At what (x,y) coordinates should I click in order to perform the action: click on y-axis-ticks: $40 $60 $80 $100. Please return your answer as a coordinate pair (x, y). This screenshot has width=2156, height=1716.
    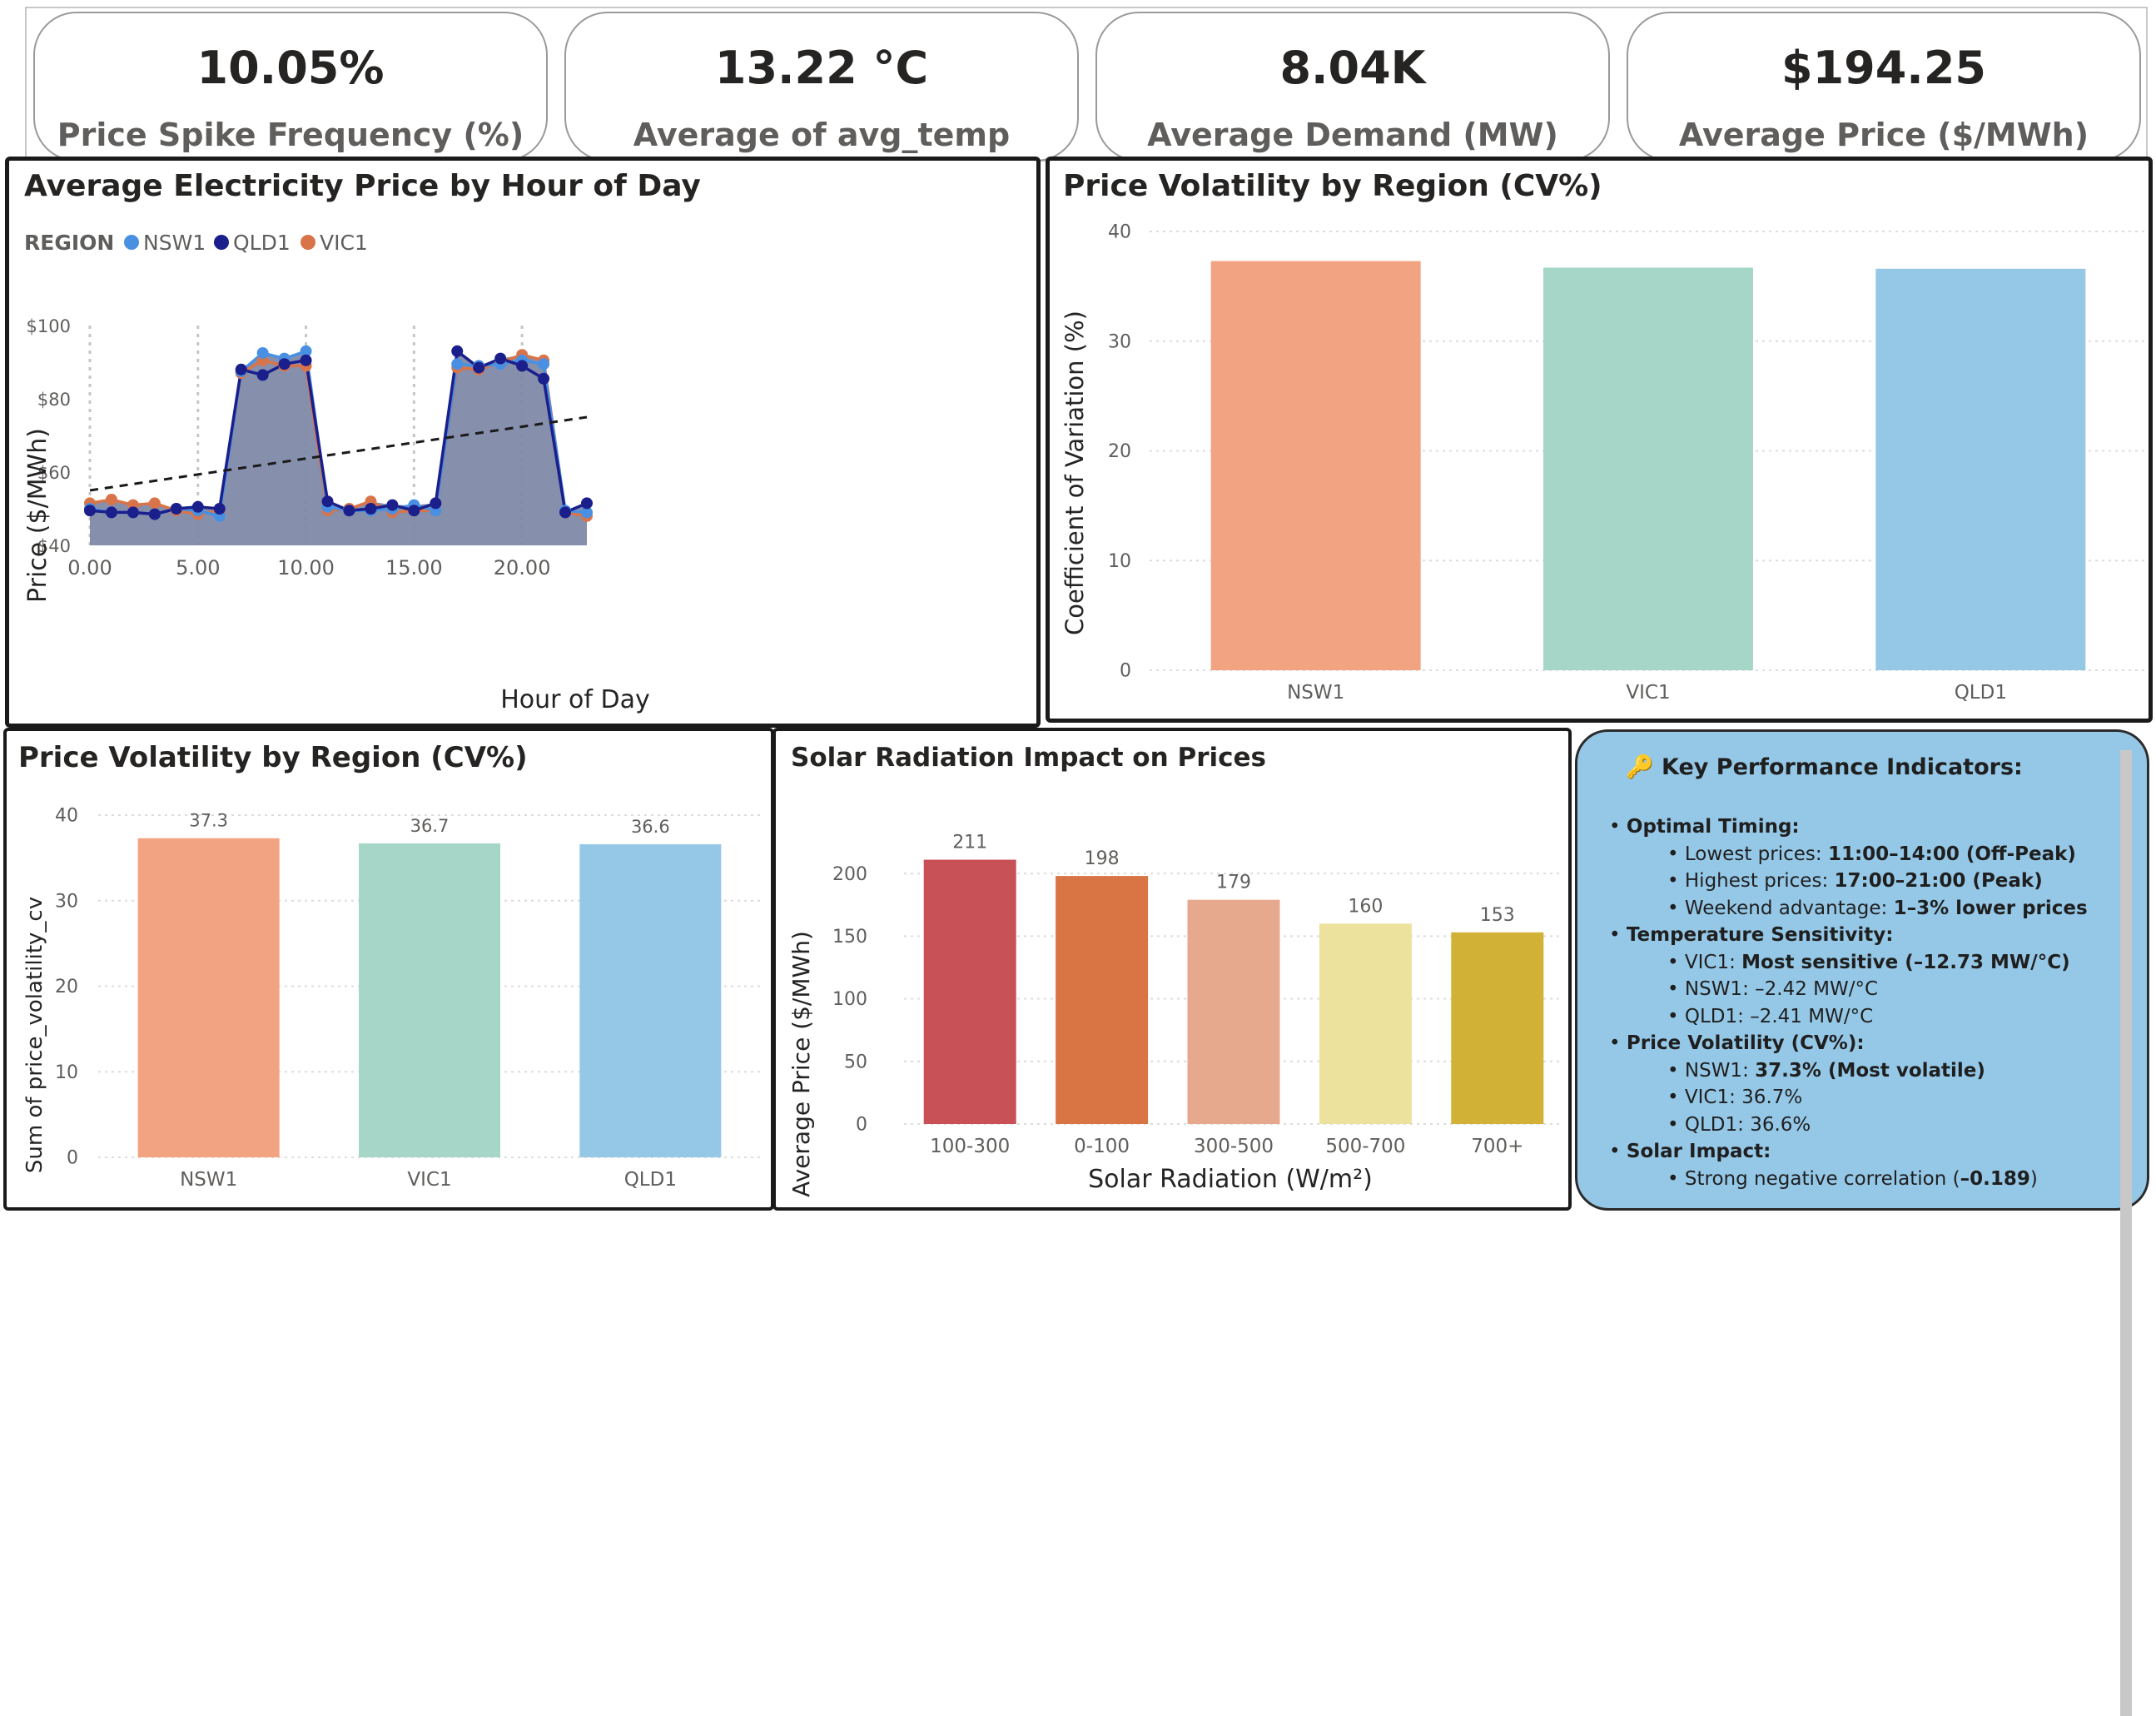
    Looking at the image, I should click on (49, 436).